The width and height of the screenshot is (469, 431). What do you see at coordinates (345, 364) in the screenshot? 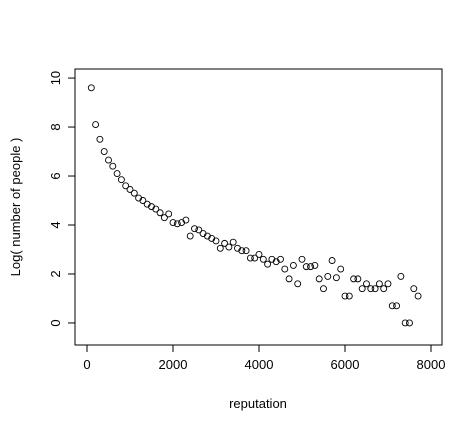
I see `x-tick-label: 6000` at bounding box center [345, 364].